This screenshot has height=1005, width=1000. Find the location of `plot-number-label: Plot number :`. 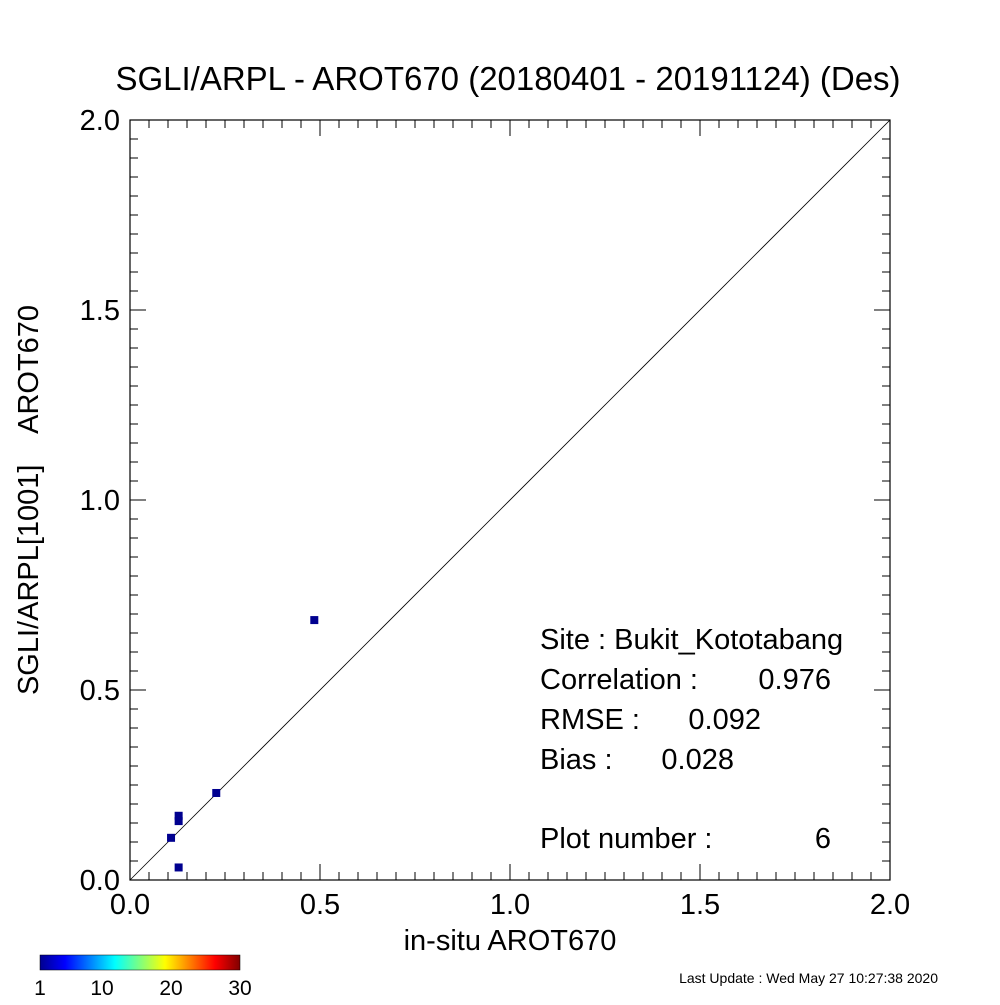

plot-number-label: Plot number : is located at coordinates (626, 839).